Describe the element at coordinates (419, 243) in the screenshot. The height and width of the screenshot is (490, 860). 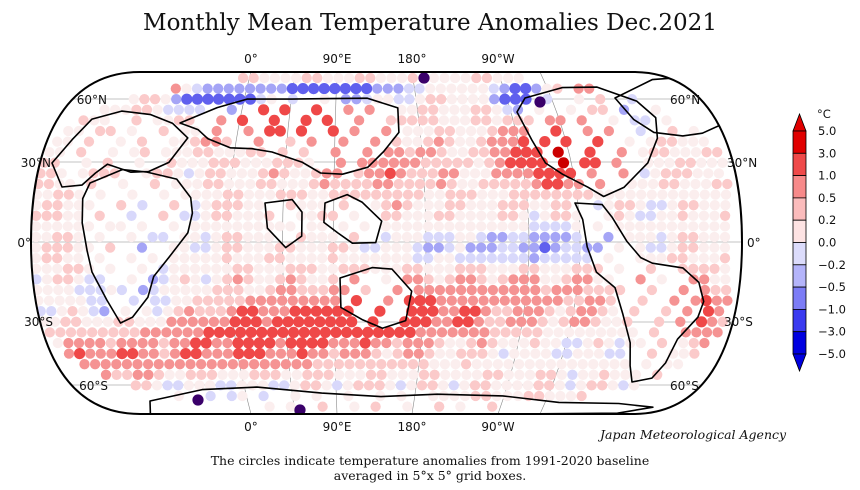
I see `graticule-meridian` at that location.